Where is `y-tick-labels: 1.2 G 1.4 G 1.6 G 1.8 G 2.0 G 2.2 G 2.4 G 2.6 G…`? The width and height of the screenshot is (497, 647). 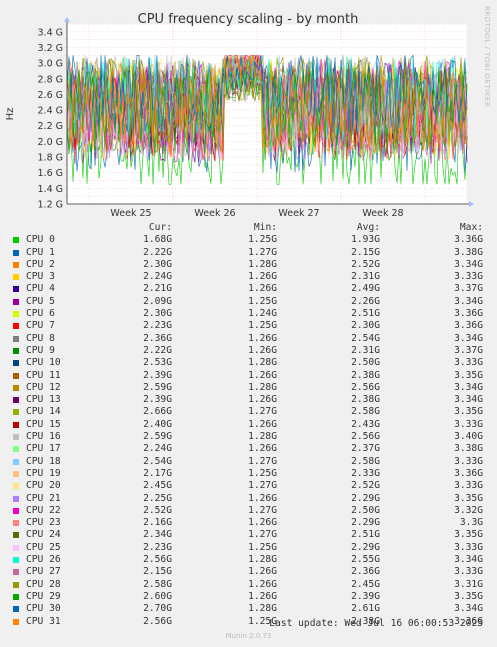
y-tick-labels: 1.2 G 1.4 G 1.6 G 1.8 G 2.0 G 2.2 G 2.4 G 2.6 G… is located at coordinates (51, 118).